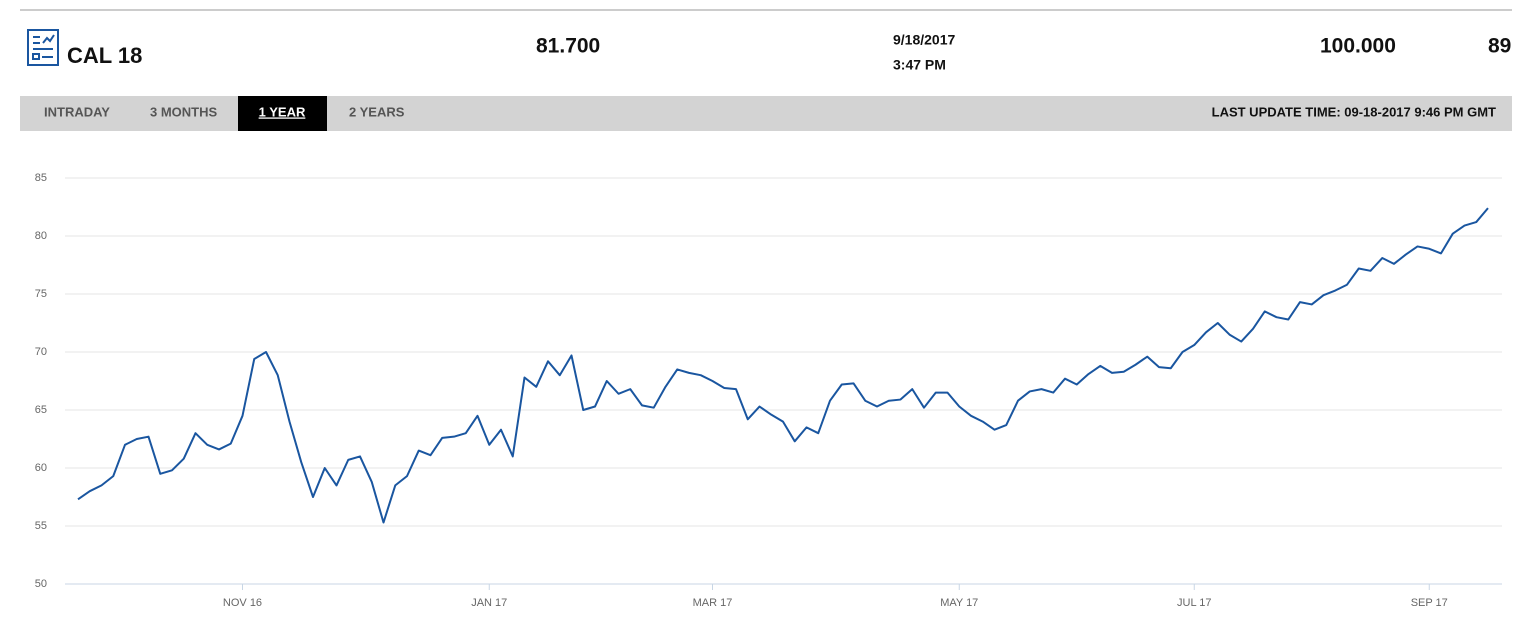 The image size is (1536, 618). I want to click on y-tick-label: 75, so click(41, 294).